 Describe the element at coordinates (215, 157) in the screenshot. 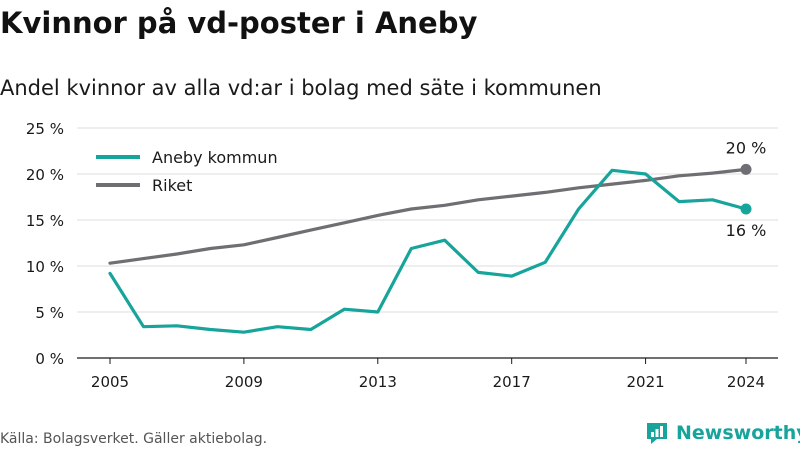

I see `legend-label: Aneby kommun` at that location.